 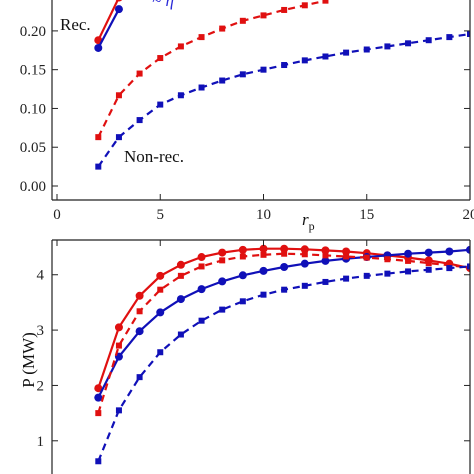 I want to click on bottom-y-tick-label: 3, so click(x=41, y=331).